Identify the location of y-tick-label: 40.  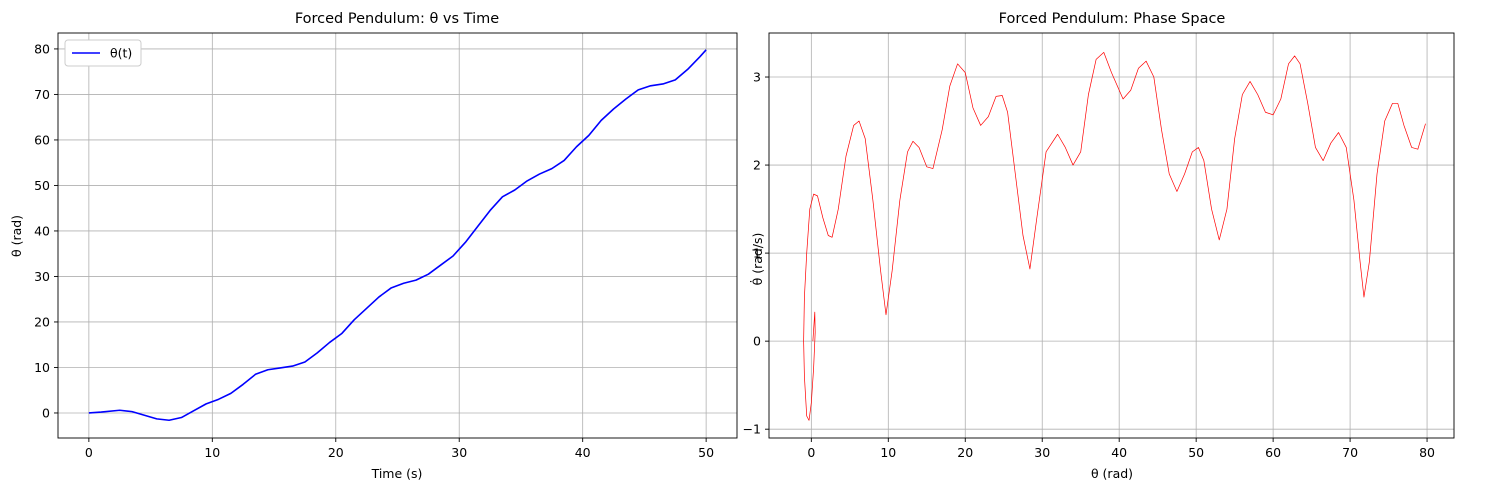
(42, 230).